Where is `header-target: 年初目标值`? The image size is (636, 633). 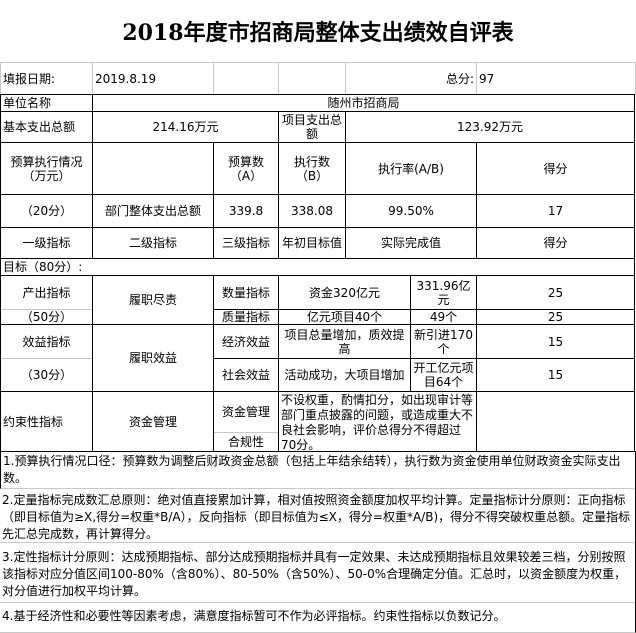 header-target: 年初目标值 is located at coordinates (312, 243).